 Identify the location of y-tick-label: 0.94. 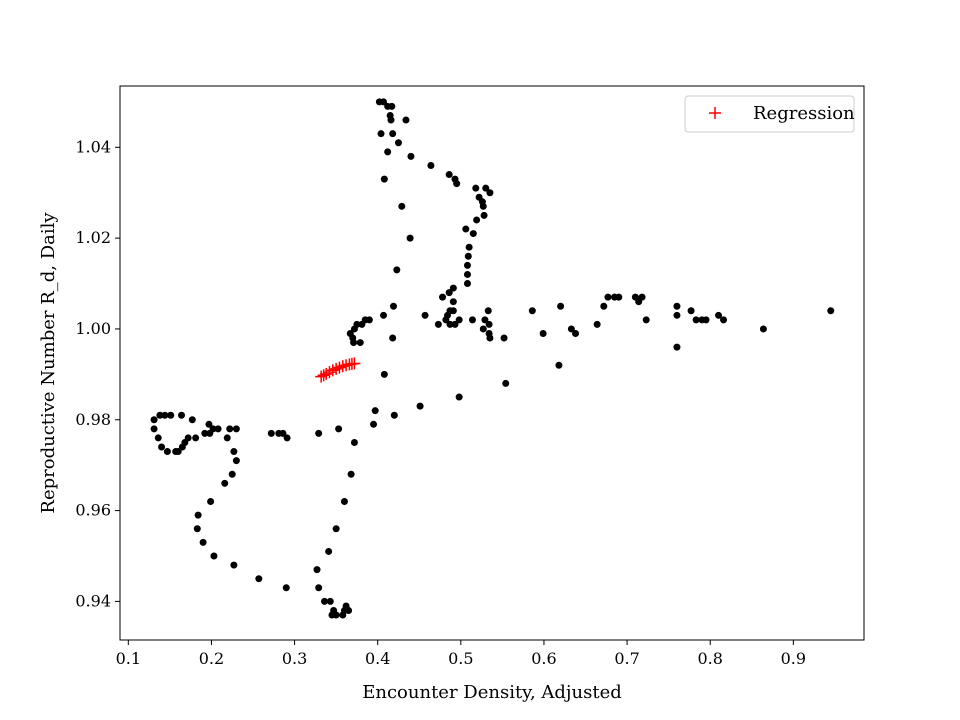
(93, 600).